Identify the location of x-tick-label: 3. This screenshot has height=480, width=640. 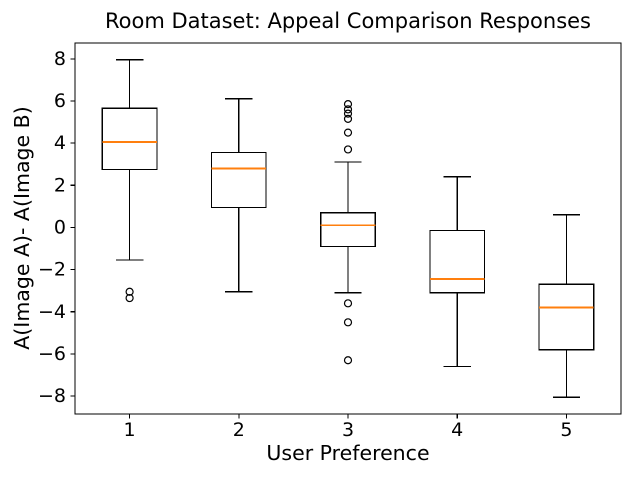
(348, 430).